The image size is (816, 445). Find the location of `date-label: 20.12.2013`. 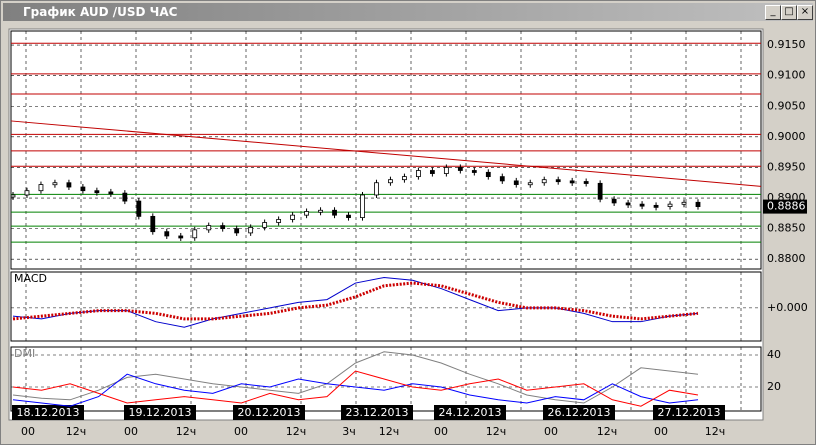

date-label: 20.12.2013 is located at coordinates (269, 412).